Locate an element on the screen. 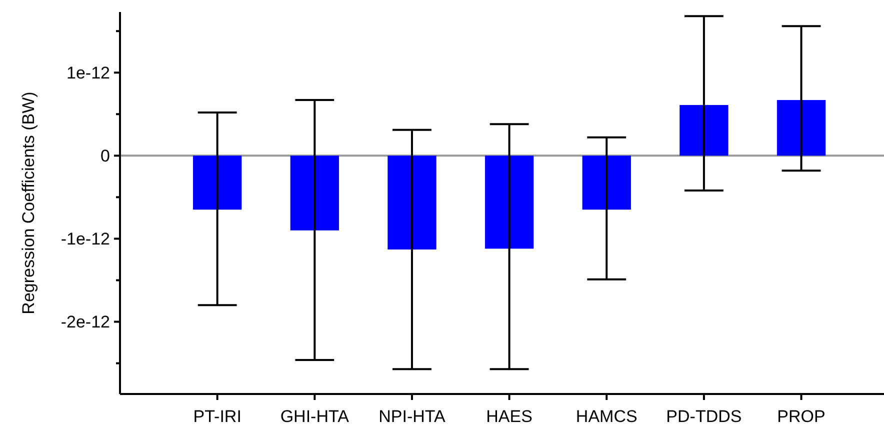 This screenshot has height=432, width=884. x-tick-label: HAES is located at coordinates (509, 416).